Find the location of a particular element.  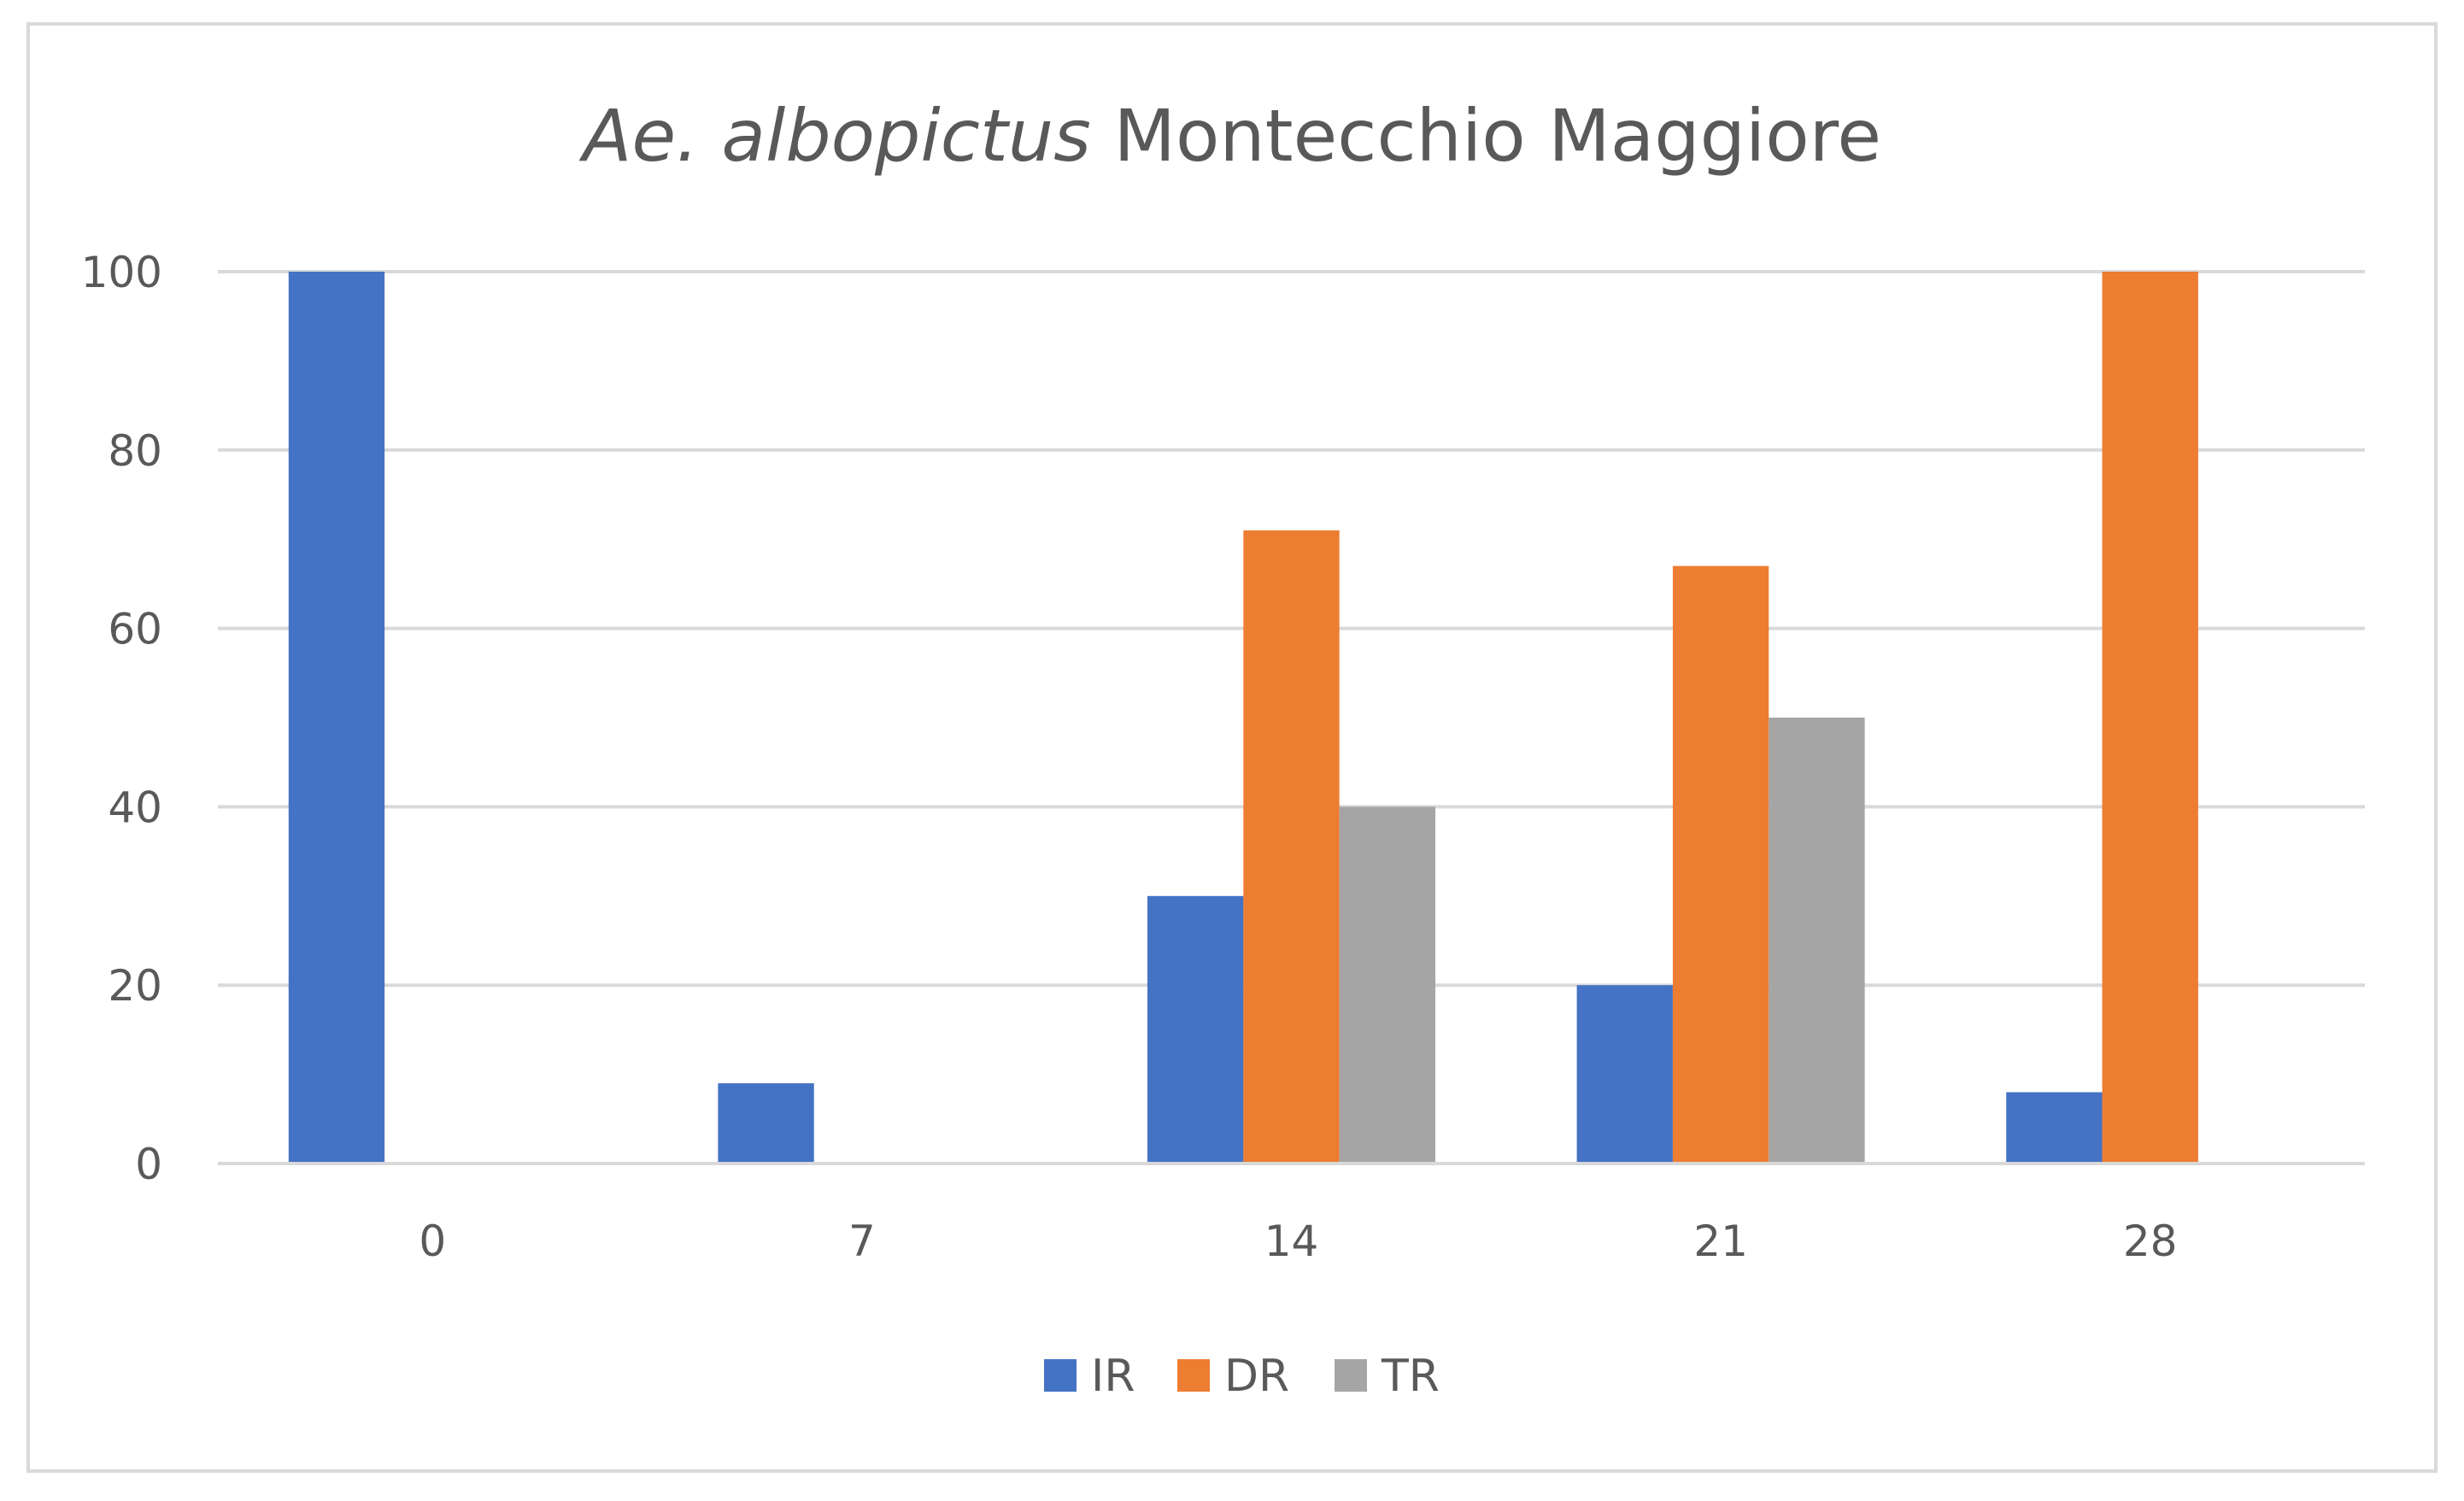

y-tick-label: 60 is located at coordinates (135, 629).